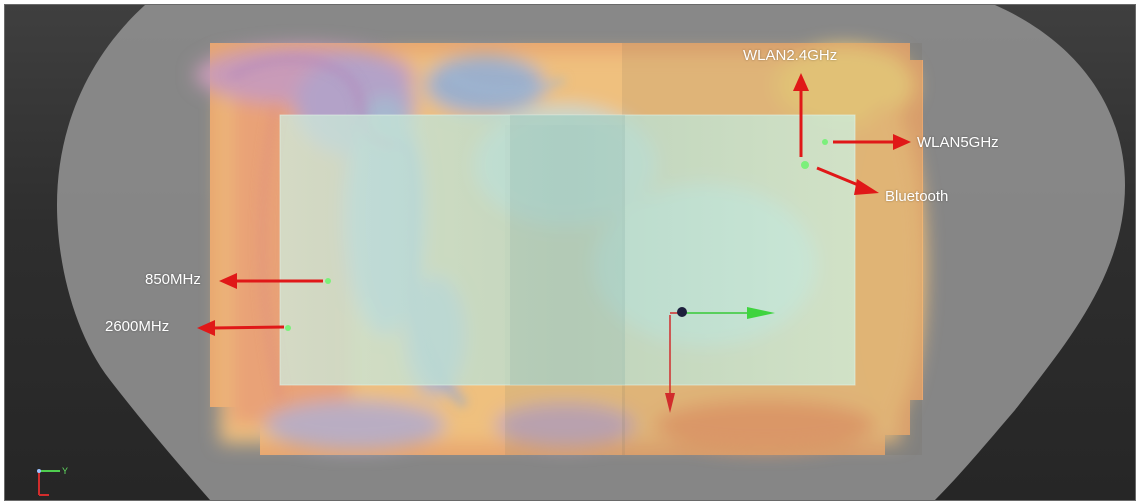  Describe the element at coordinates (790, 55) in the screenshot. I see `wlan24-label: WLAN2.4GHz` at that location.